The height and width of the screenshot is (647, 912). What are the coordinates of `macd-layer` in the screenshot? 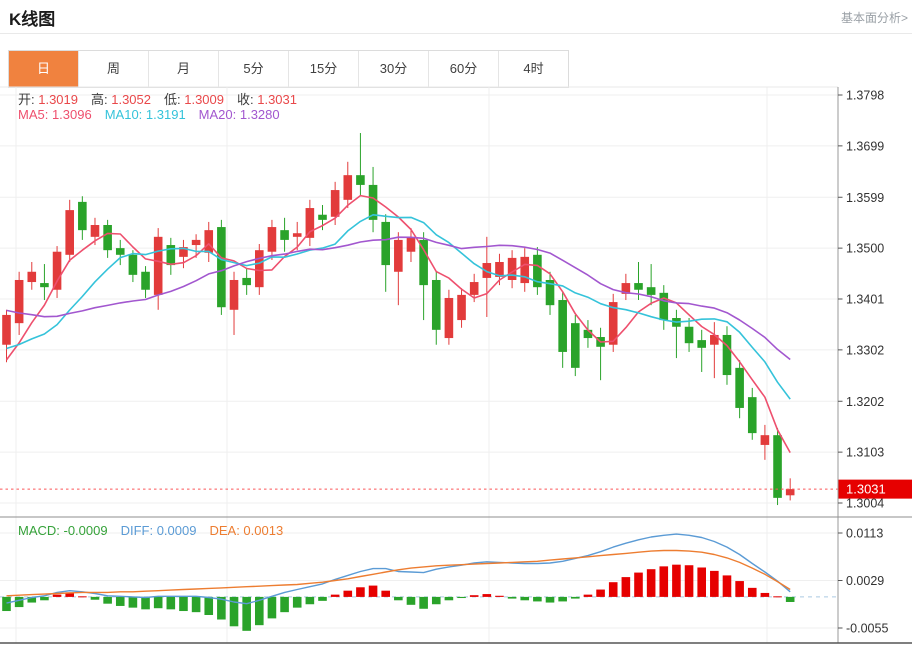 It's located at (419, 582).